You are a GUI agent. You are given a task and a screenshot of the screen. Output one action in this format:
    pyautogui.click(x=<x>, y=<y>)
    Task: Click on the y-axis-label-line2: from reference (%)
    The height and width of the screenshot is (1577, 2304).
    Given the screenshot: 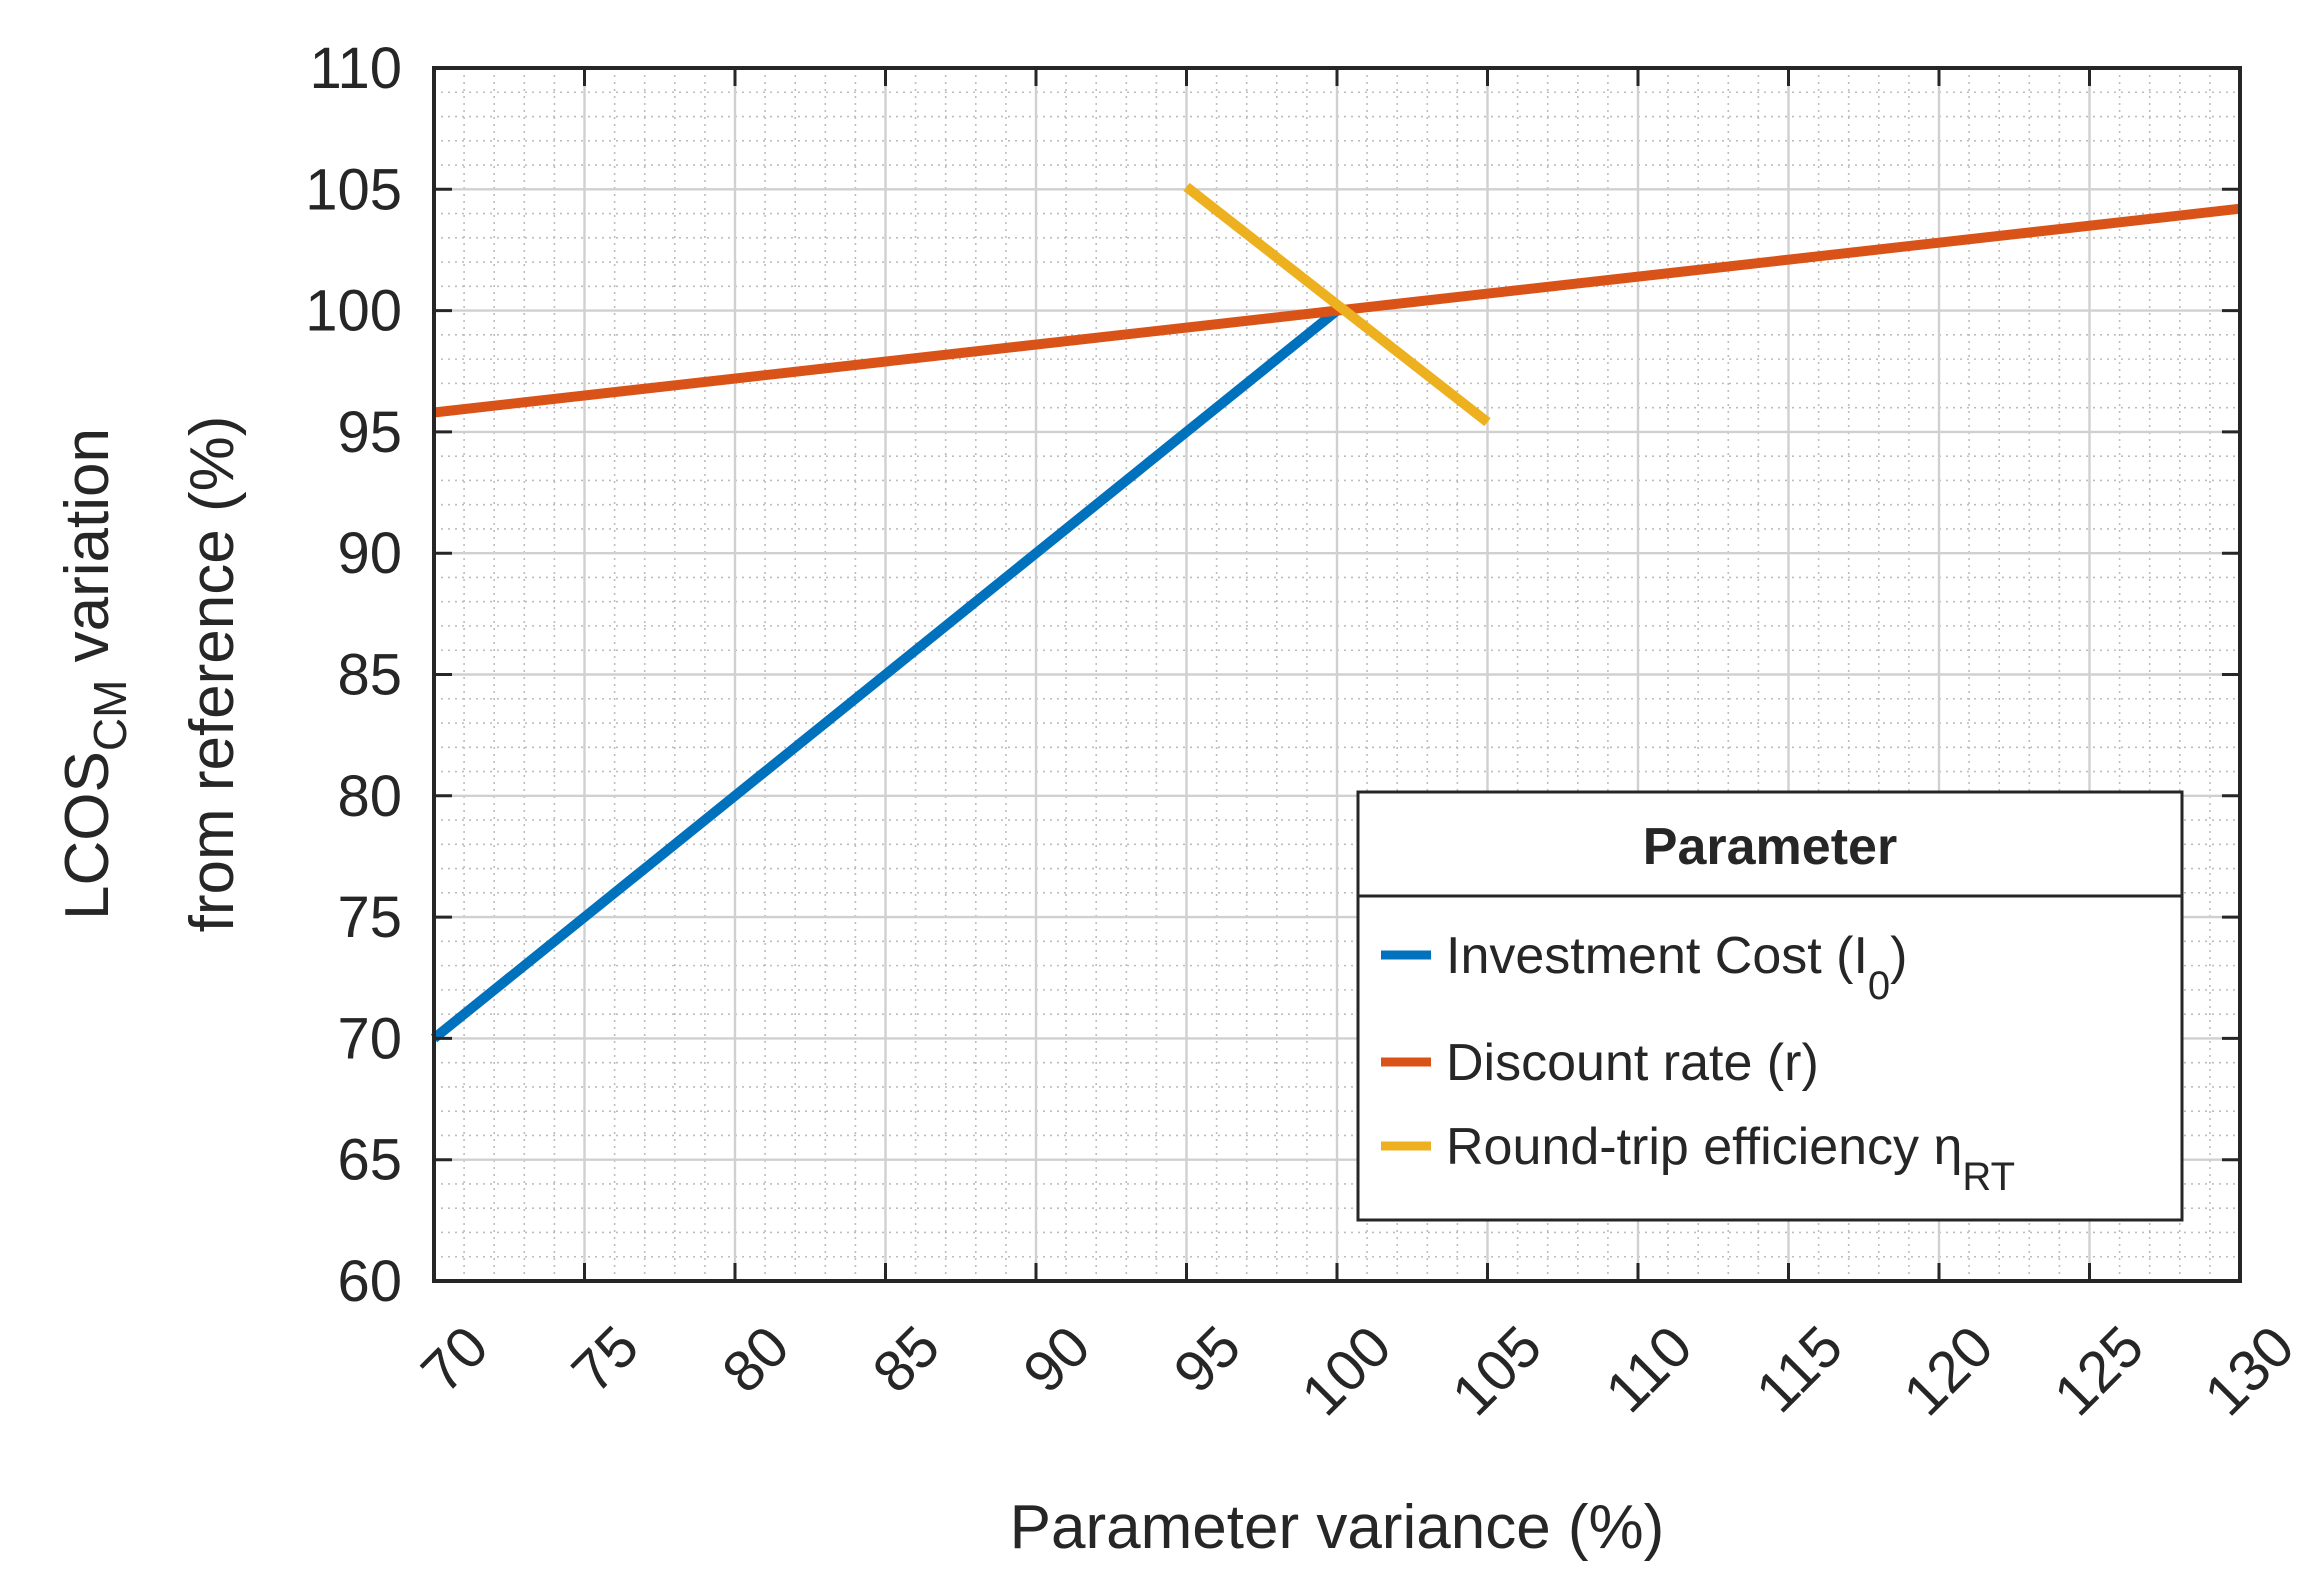 What is the action you would take?
    pyautogui.click(x=212, y=674)
    